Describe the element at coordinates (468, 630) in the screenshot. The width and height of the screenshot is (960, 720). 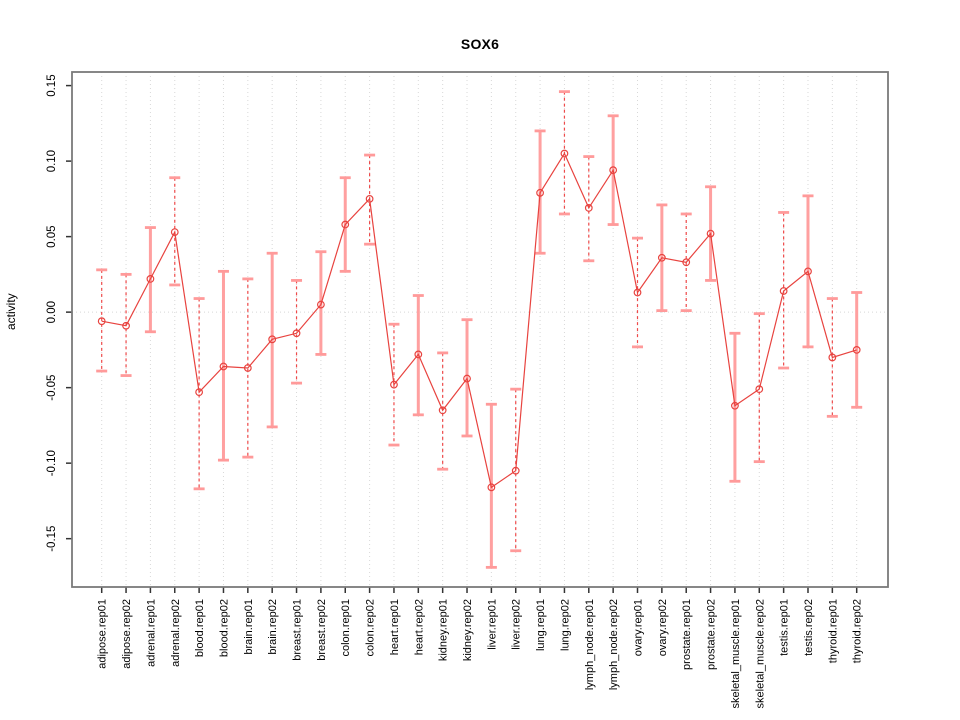
I see `x-tick-label: kidney.rep02` at that location.